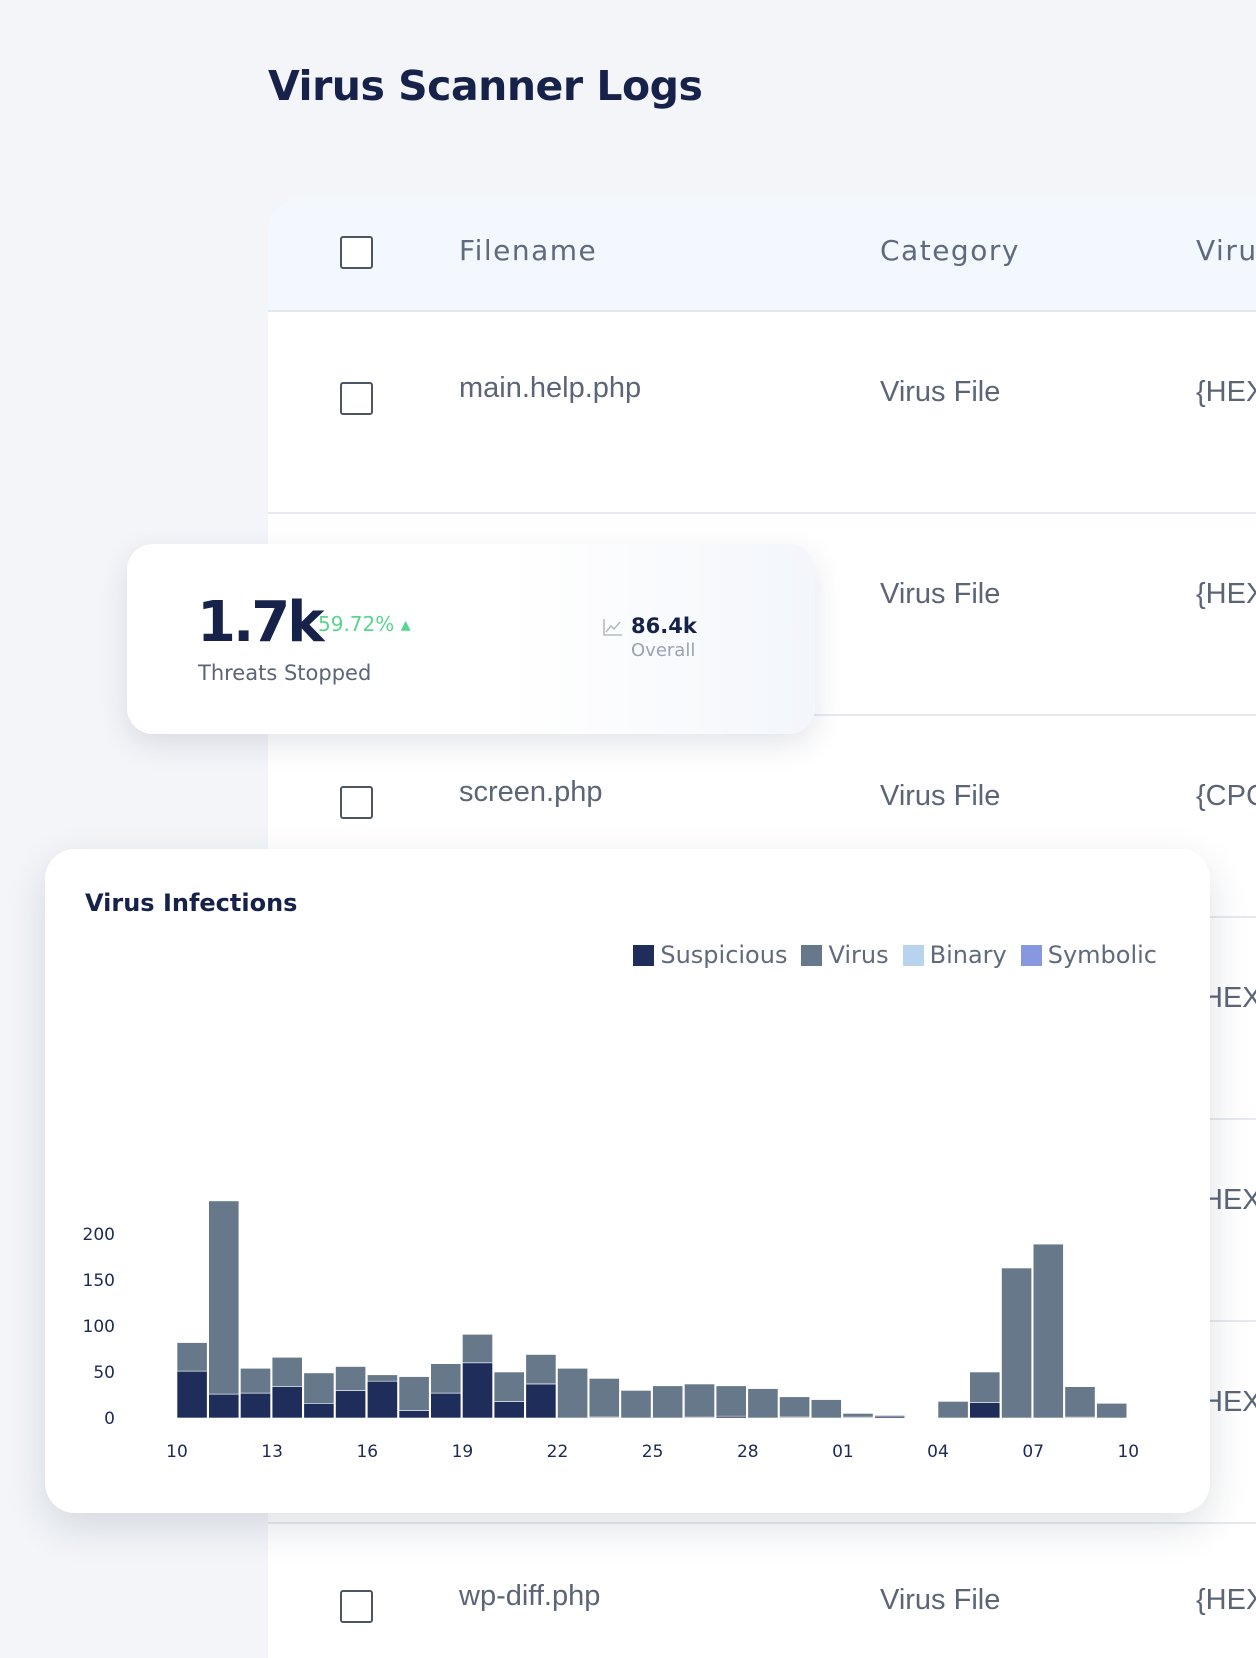  What do you see at coordinates (1102, 955) in the screenshot?
I see `legend-label: Symbolic` at bounding box center [1102, 955].